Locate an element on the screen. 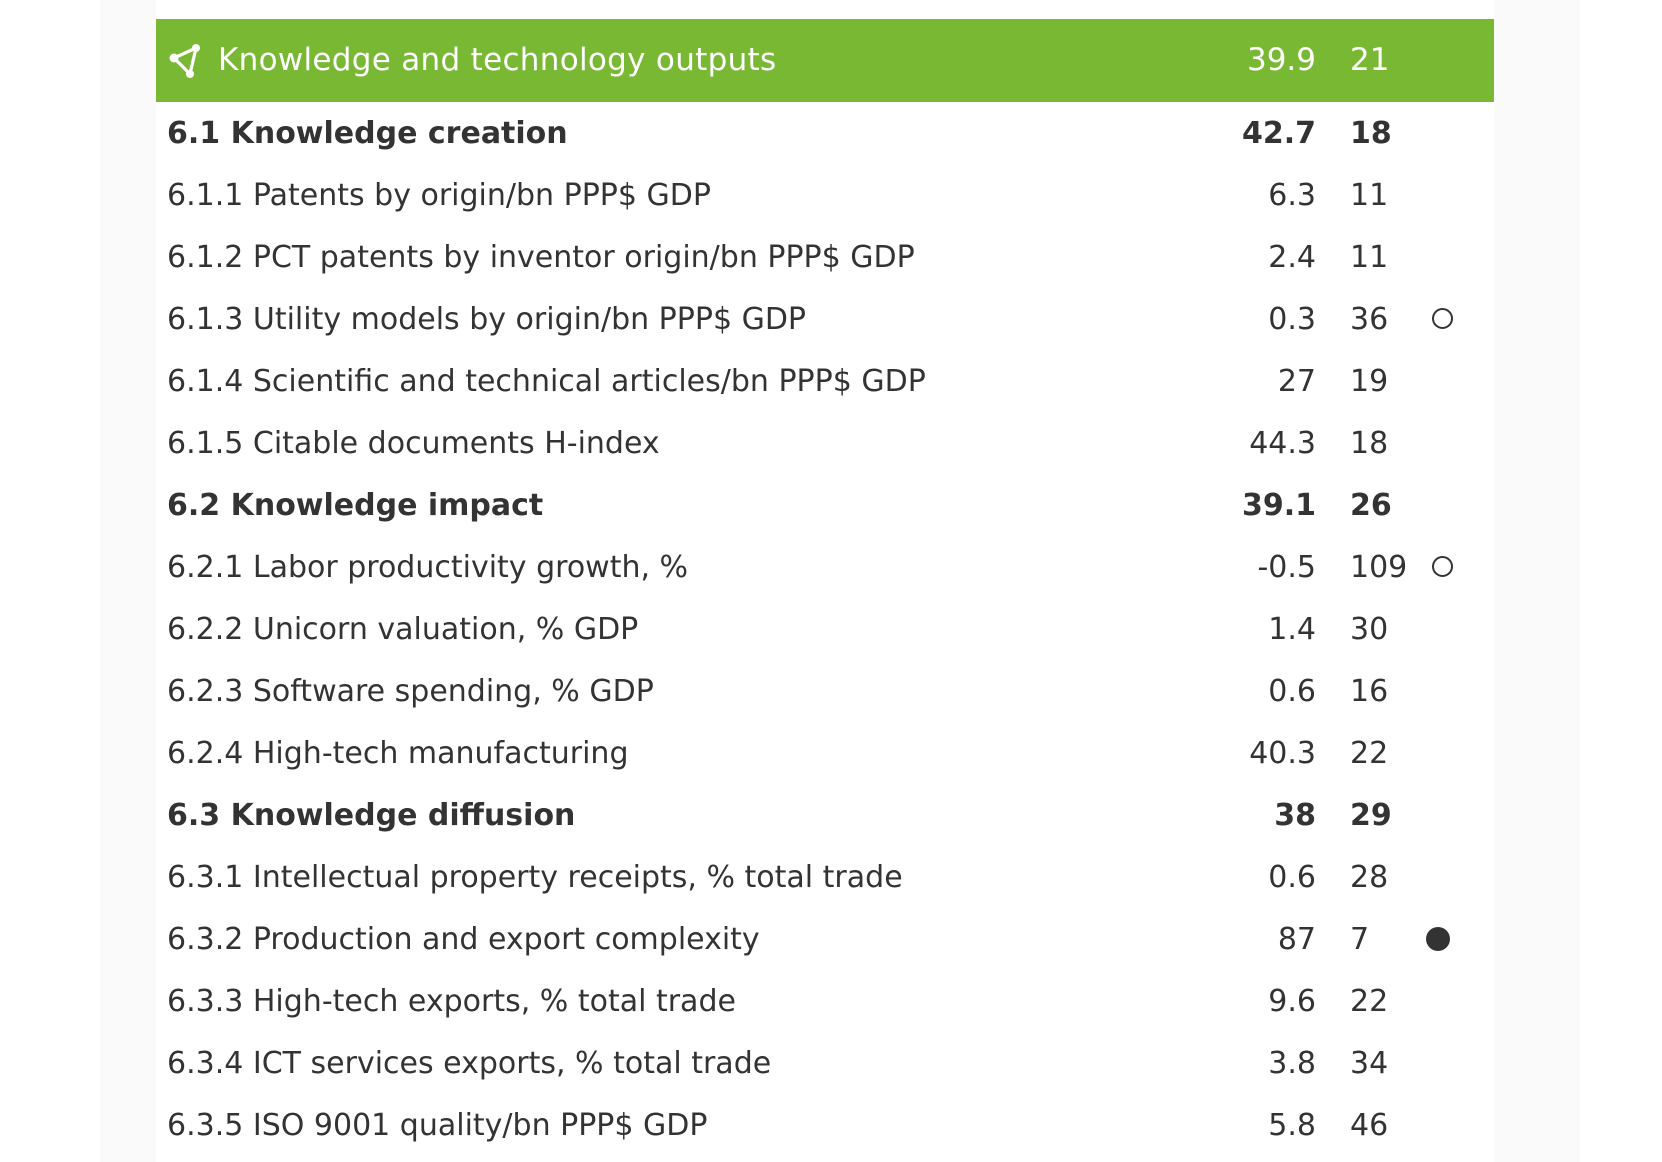  pillar-title: Knowledge and technology outputs is located at coordinates (497, 60).